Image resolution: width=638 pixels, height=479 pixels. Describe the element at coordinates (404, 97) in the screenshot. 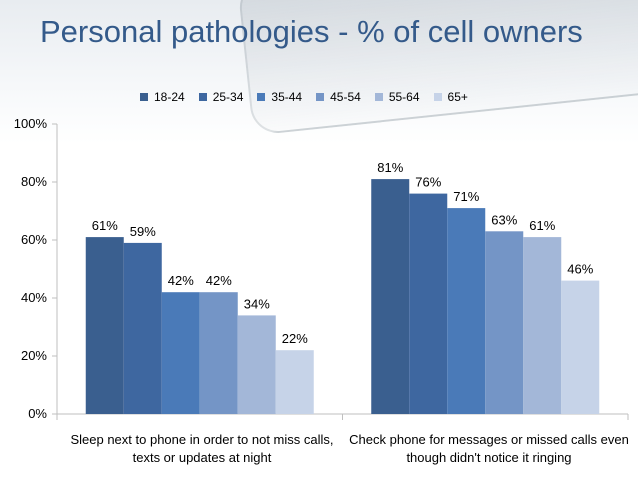

I see `legend-label-4: 55-64` at that location.